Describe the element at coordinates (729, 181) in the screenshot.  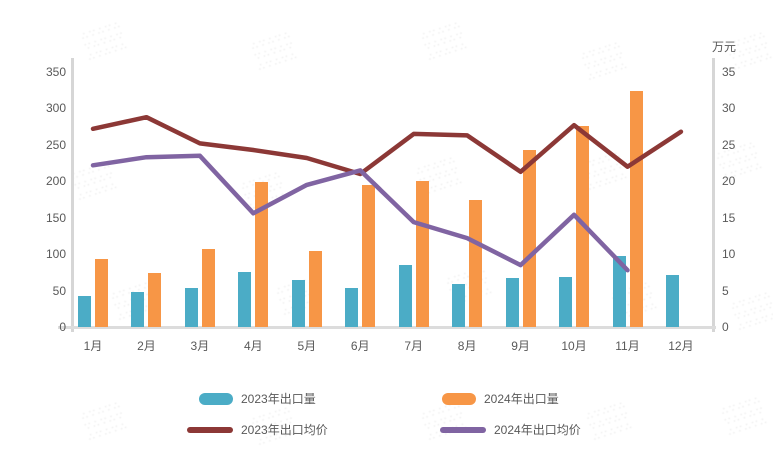
I see `y-axis-right-tick: 20` at that location.